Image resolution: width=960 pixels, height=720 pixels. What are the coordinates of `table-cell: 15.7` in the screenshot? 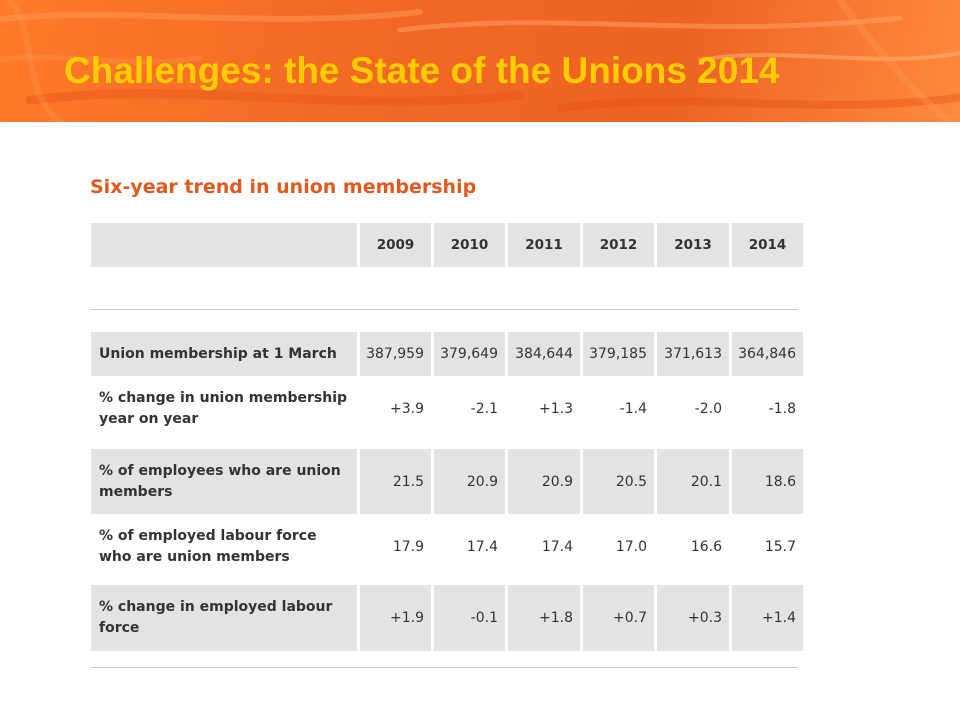 It's located at (780, 547).